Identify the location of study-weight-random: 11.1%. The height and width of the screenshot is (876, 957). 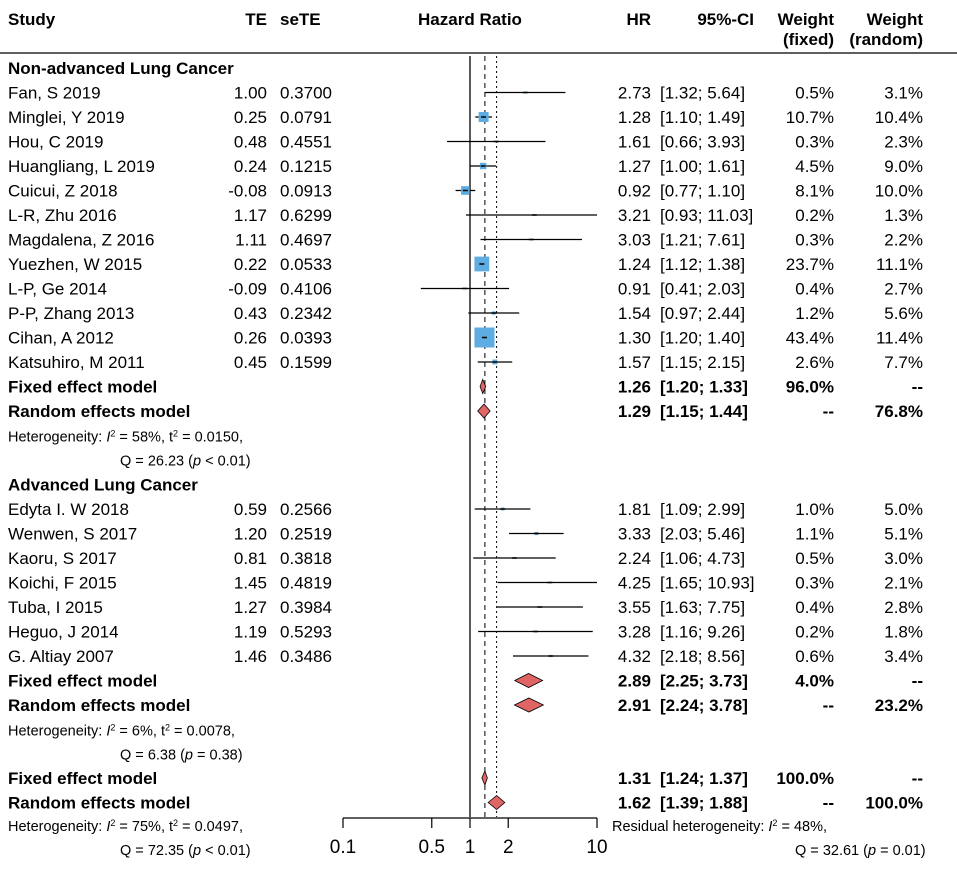
(899, 264).